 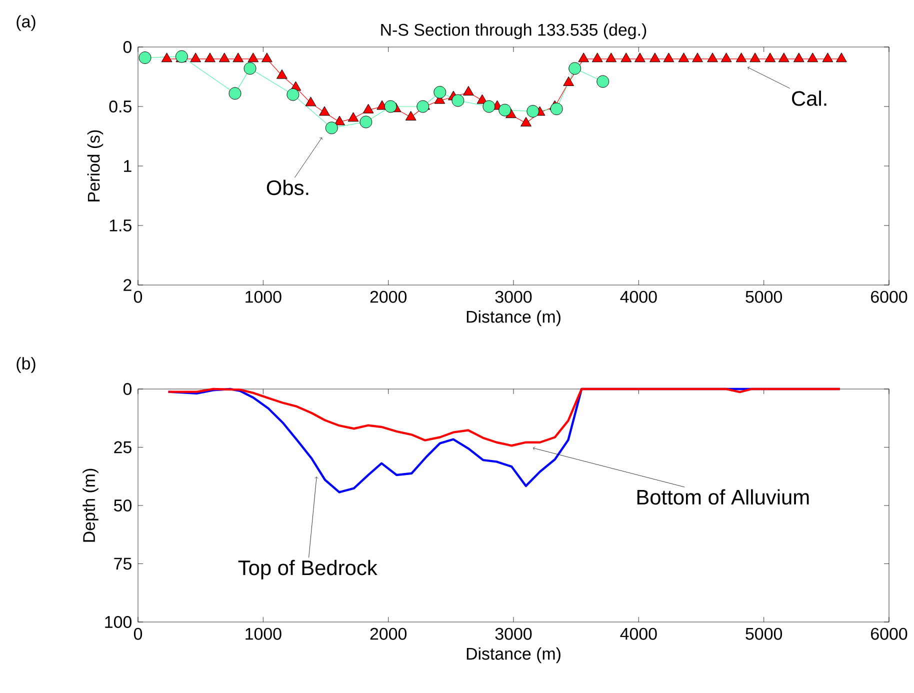 I want to click on annotation: Bottom of Alluvium, so click(x=723, y=497).